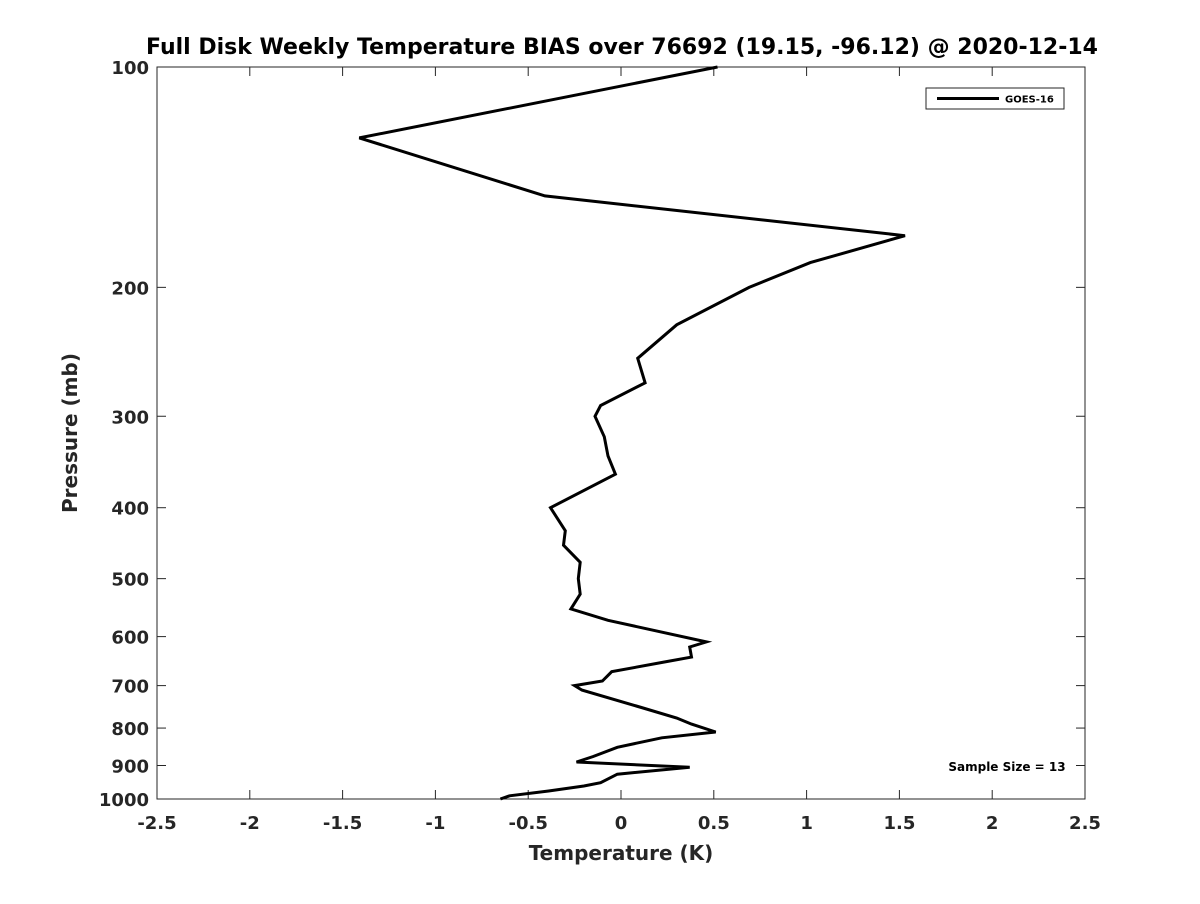  What do you see at coordinates (1029, 100) in the screenshot?
I see `legend-label-goes-16: GOES-16` at bounding box center [1029, 100].